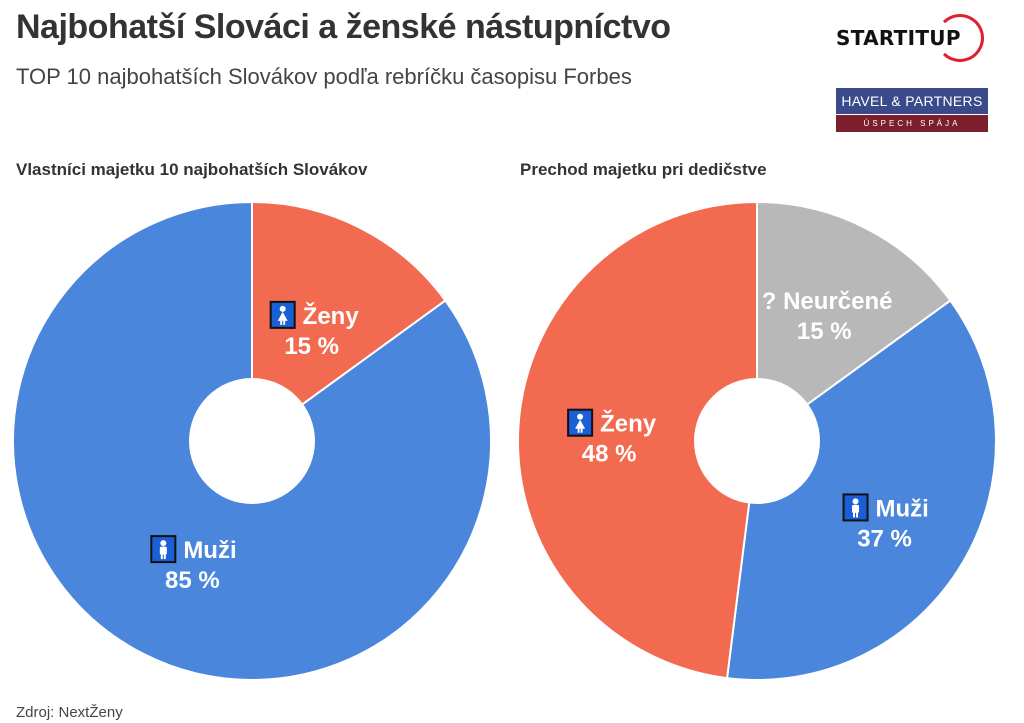 This screenshot has height=723, width=1024. I want to click on pie-1-hole, so click(252, 441).